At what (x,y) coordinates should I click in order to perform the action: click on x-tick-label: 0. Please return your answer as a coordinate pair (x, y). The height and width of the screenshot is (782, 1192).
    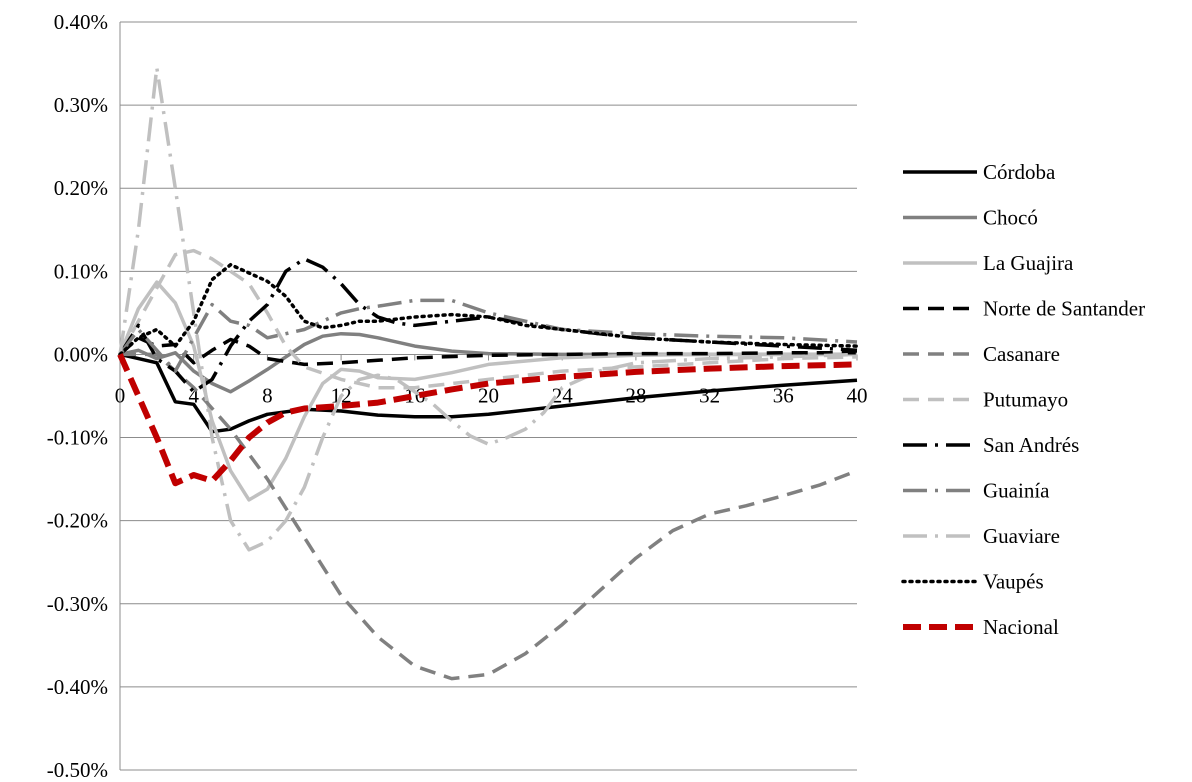
    Looking at the image, I should click on (120, 395).